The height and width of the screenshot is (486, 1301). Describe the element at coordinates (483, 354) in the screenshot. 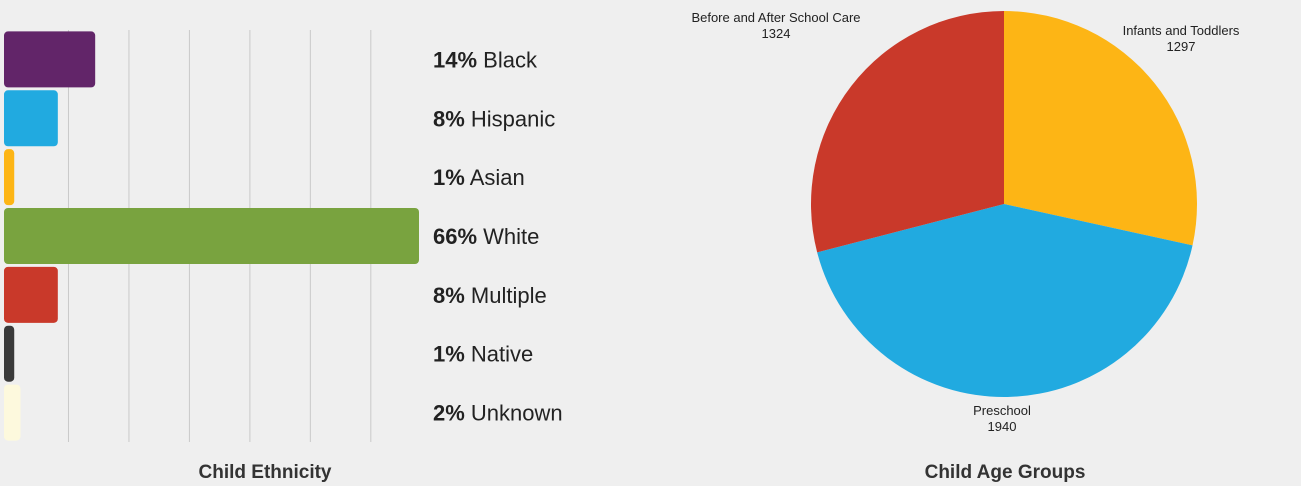

I see `bar-label-native: 1% Native` at that location.